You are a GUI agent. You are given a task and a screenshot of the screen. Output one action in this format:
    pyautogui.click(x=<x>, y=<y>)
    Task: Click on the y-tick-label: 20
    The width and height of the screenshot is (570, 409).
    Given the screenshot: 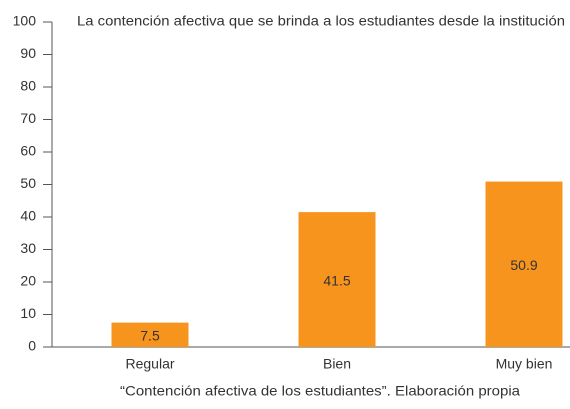 What is the action you would take?
    pyautogui.click(x=28, y=281)
    